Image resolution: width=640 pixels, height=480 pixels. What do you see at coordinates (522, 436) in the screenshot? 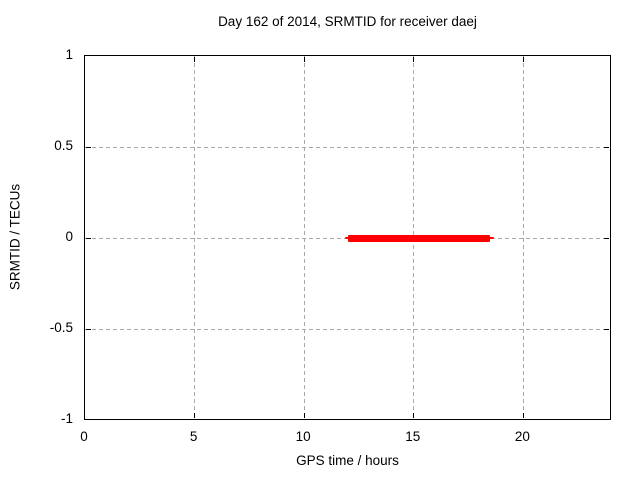
I see `x-tick-label: 20` at bounding box center [522, 436].